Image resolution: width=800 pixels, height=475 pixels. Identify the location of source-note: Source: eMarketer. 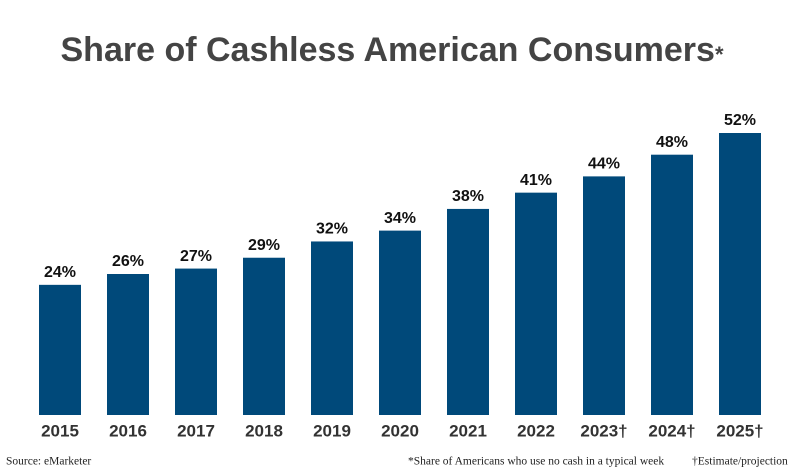
(48, 462).